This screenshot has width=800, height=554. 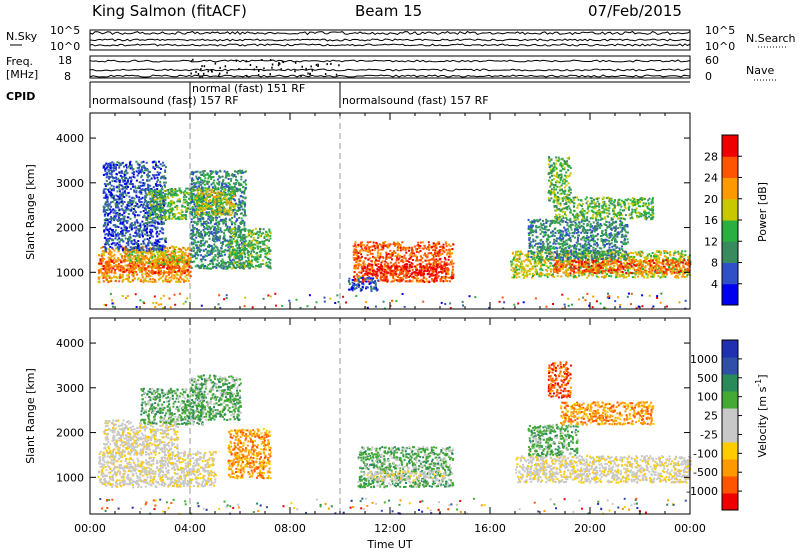 What do you see at coordinates (390, 40) in the screenshot?
I see `nsky-trace` at bounding box center [390, 40].